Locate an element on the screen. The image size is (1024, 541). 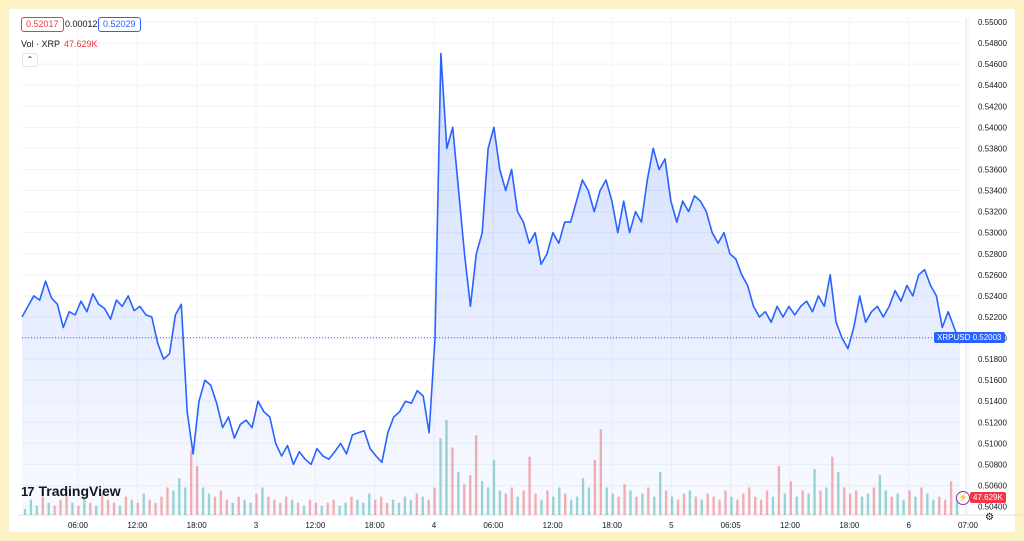
x-tick-label: 6 is located at coordinates (908, 525).